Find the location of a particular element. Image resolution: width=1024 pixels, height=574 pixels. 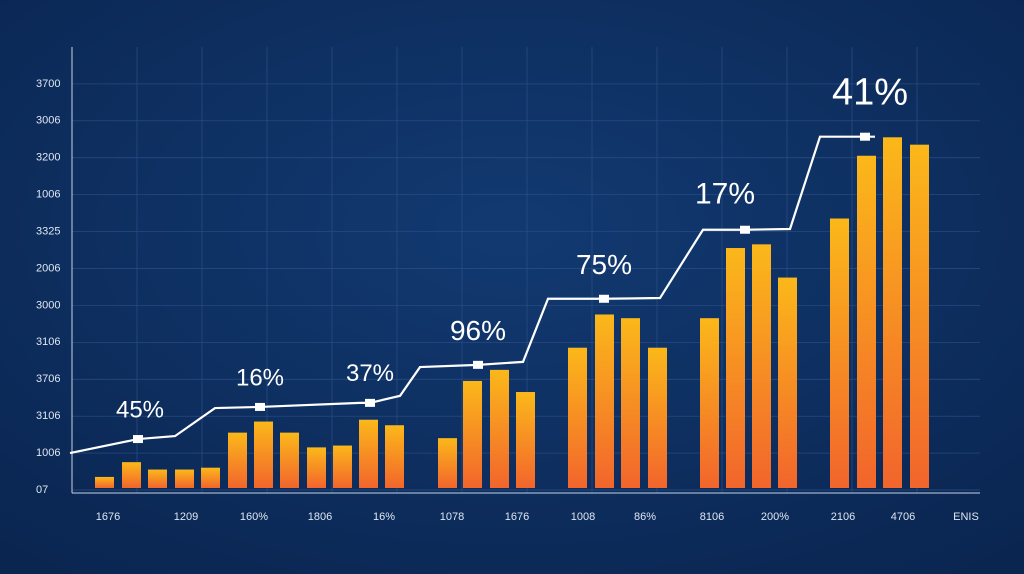

x-tick-label: ENIS is located at coordinates (966, 517).